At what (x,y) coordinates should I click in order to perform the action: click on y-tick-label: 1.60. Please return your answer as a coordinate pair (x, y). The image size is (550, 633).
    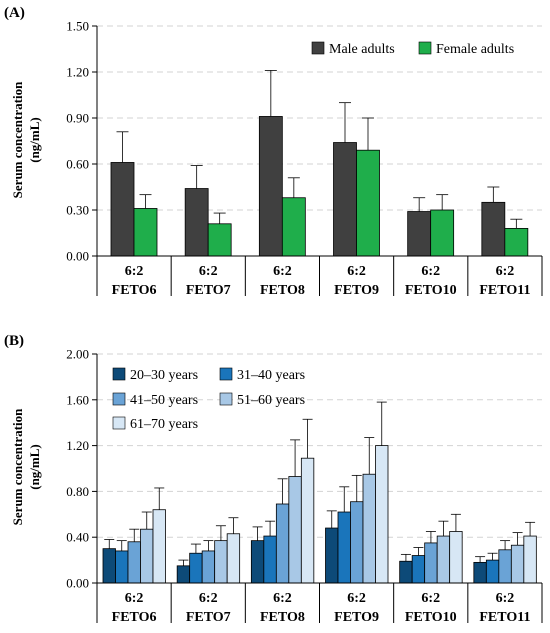
    Looking at the image, I should click on (77, 399).